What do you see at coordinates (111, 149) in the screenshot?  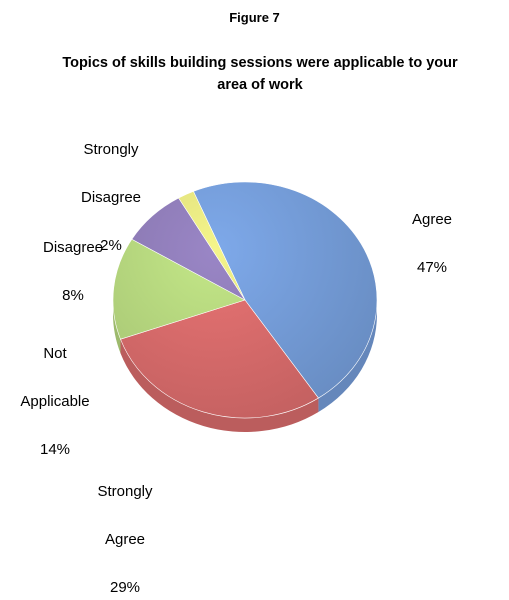 I see `slice-label-strongly-disagree-name-1: Strongly` at bounding box center [111, 149].